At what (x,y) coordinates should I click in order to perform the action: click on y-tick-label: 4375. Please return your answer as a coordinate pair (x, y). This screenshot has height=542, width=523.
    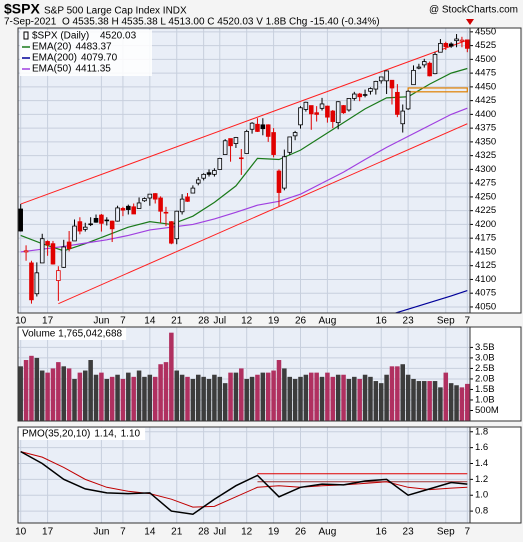
    Looking at the image, I should click on (485, 128).